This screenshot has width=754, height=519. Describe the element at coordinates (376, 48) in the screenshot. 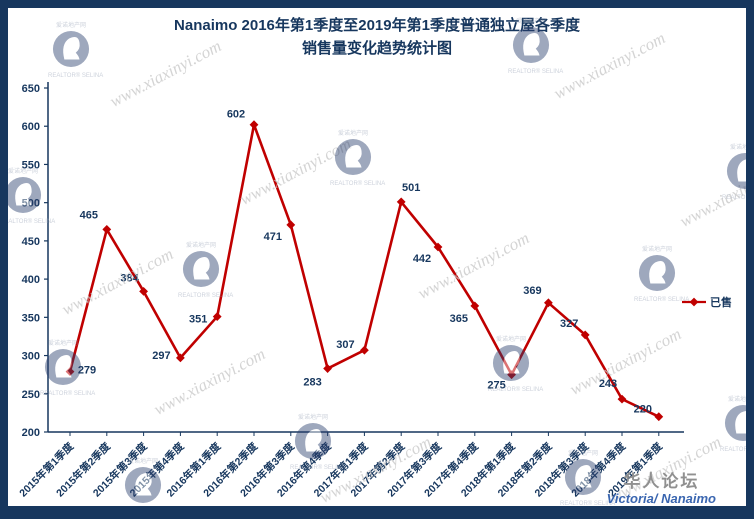

I see `chart-title-line2: 销售量变化趋势统计图` at that location.